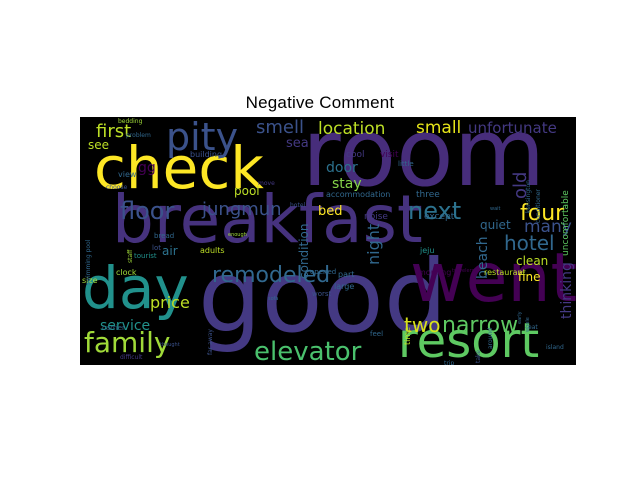 This screenshot has width=640, height=480. What do you see at coordinates (435, 211) in the screenshot?
I see `word-next: next` at bounding box center [435, 211].